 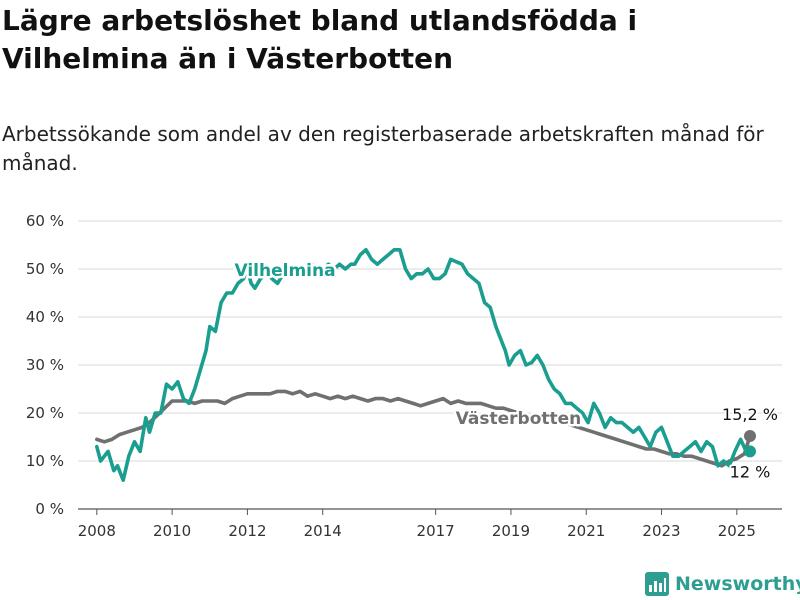 What do you see at coordinates (45, 269) in the screenshot?
I see `y-tick-label: 50 %` at bounding box center [45, 269].